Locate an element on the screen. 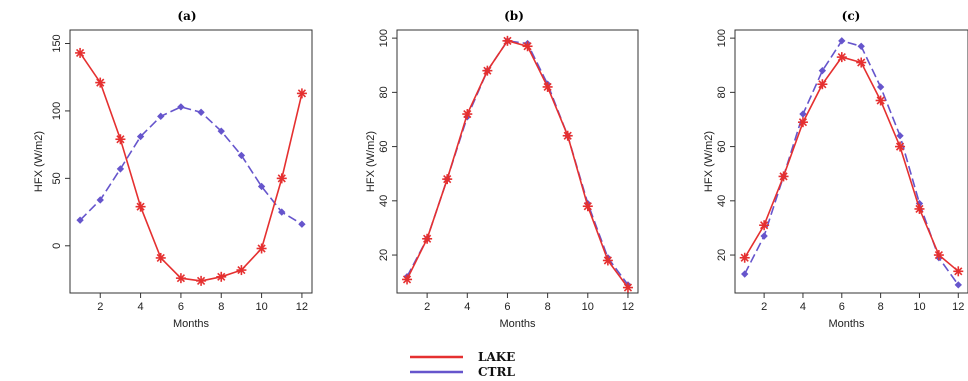 Image resolution: width=968 pixels, height=381 pixels. panel-title: (a) is located at coordinates (186, 16).